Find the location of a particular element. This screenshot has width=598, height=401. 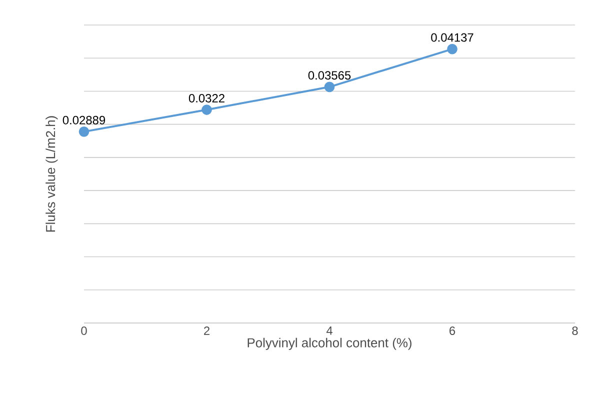

x-tick-label: 4 is located at coordinates (329, 330).